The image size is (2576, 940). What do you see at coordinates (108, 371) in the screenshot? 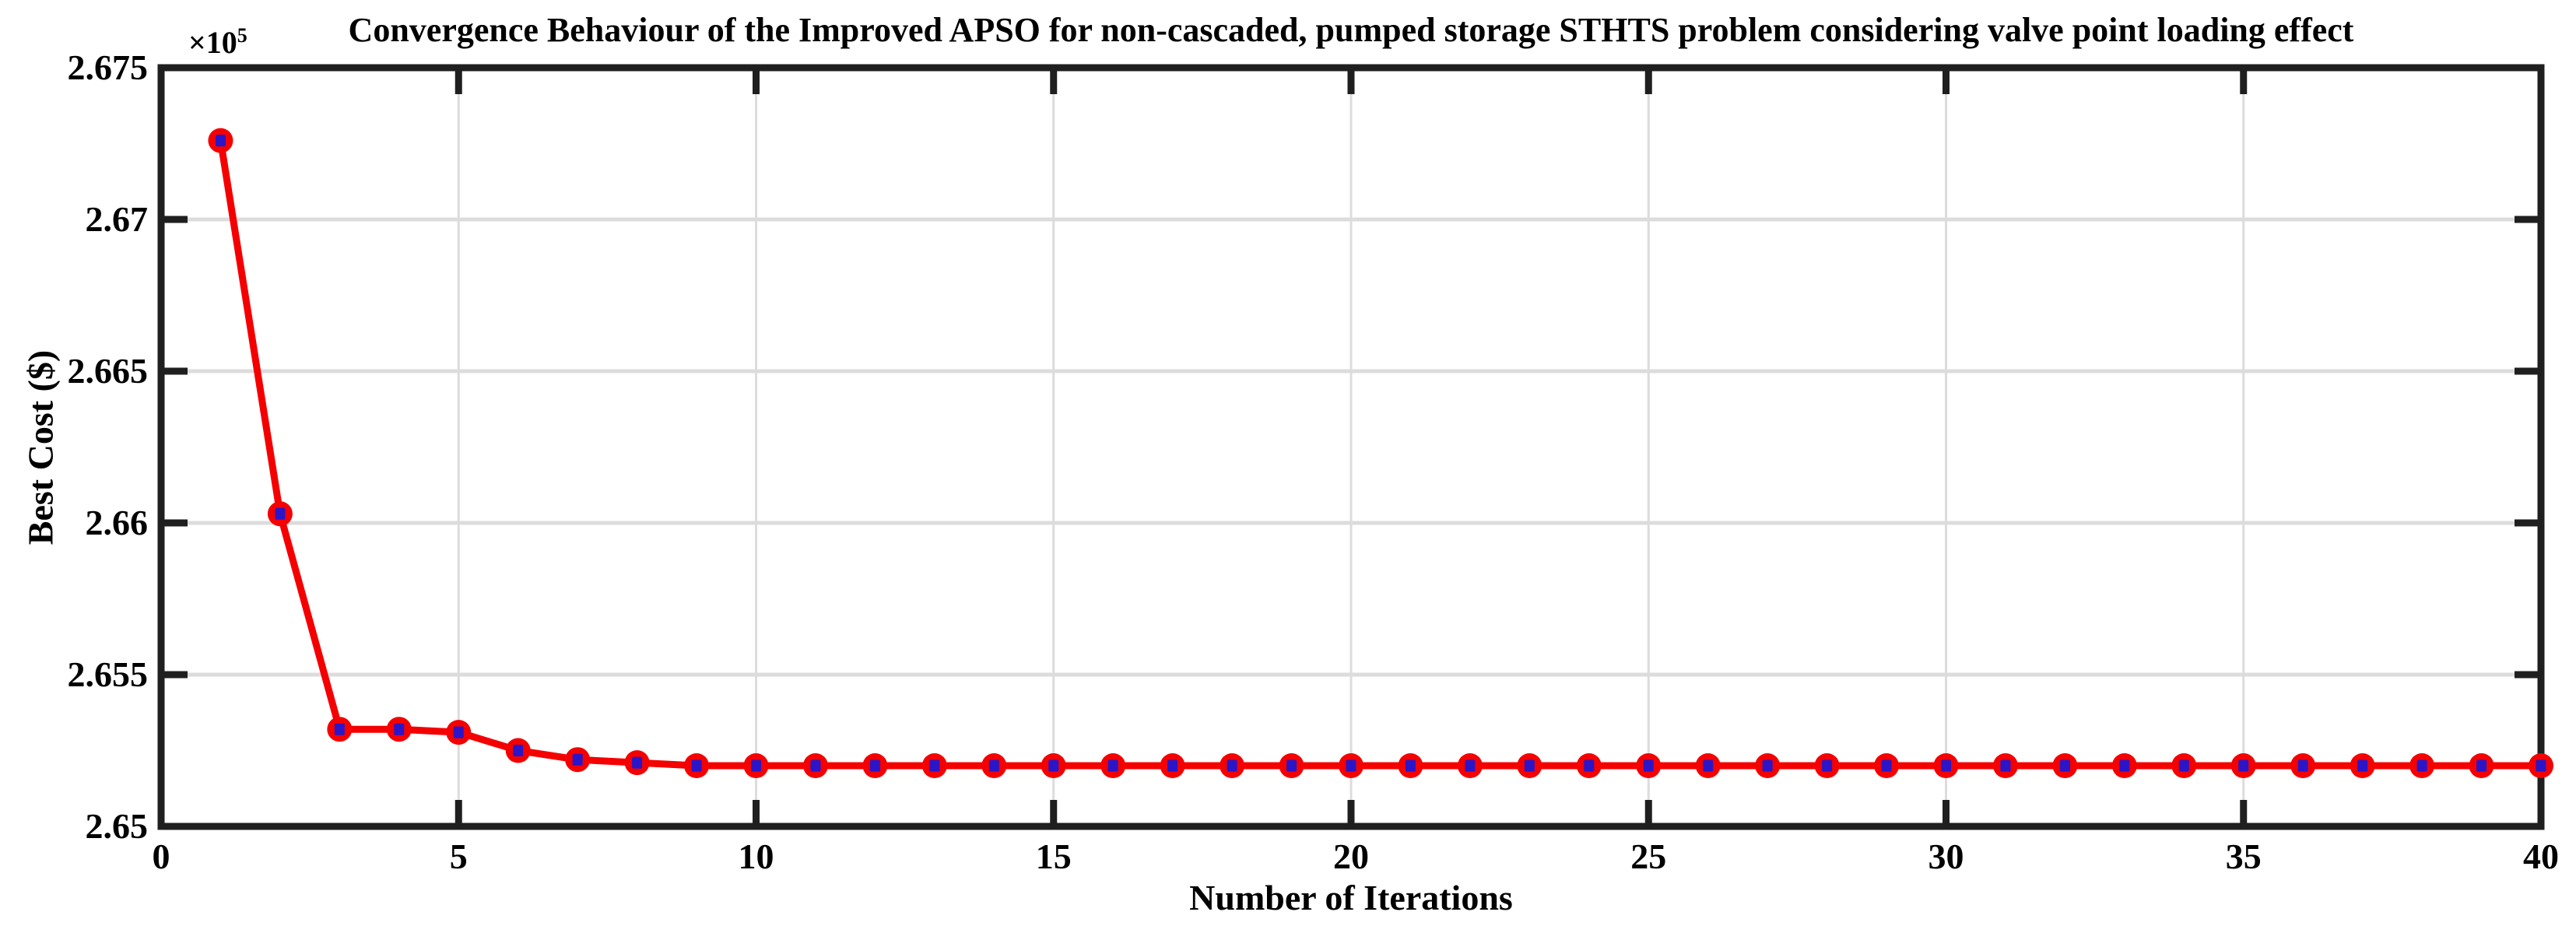
I see `y-tick-label: 2.665` at bounding box center [108, 371].